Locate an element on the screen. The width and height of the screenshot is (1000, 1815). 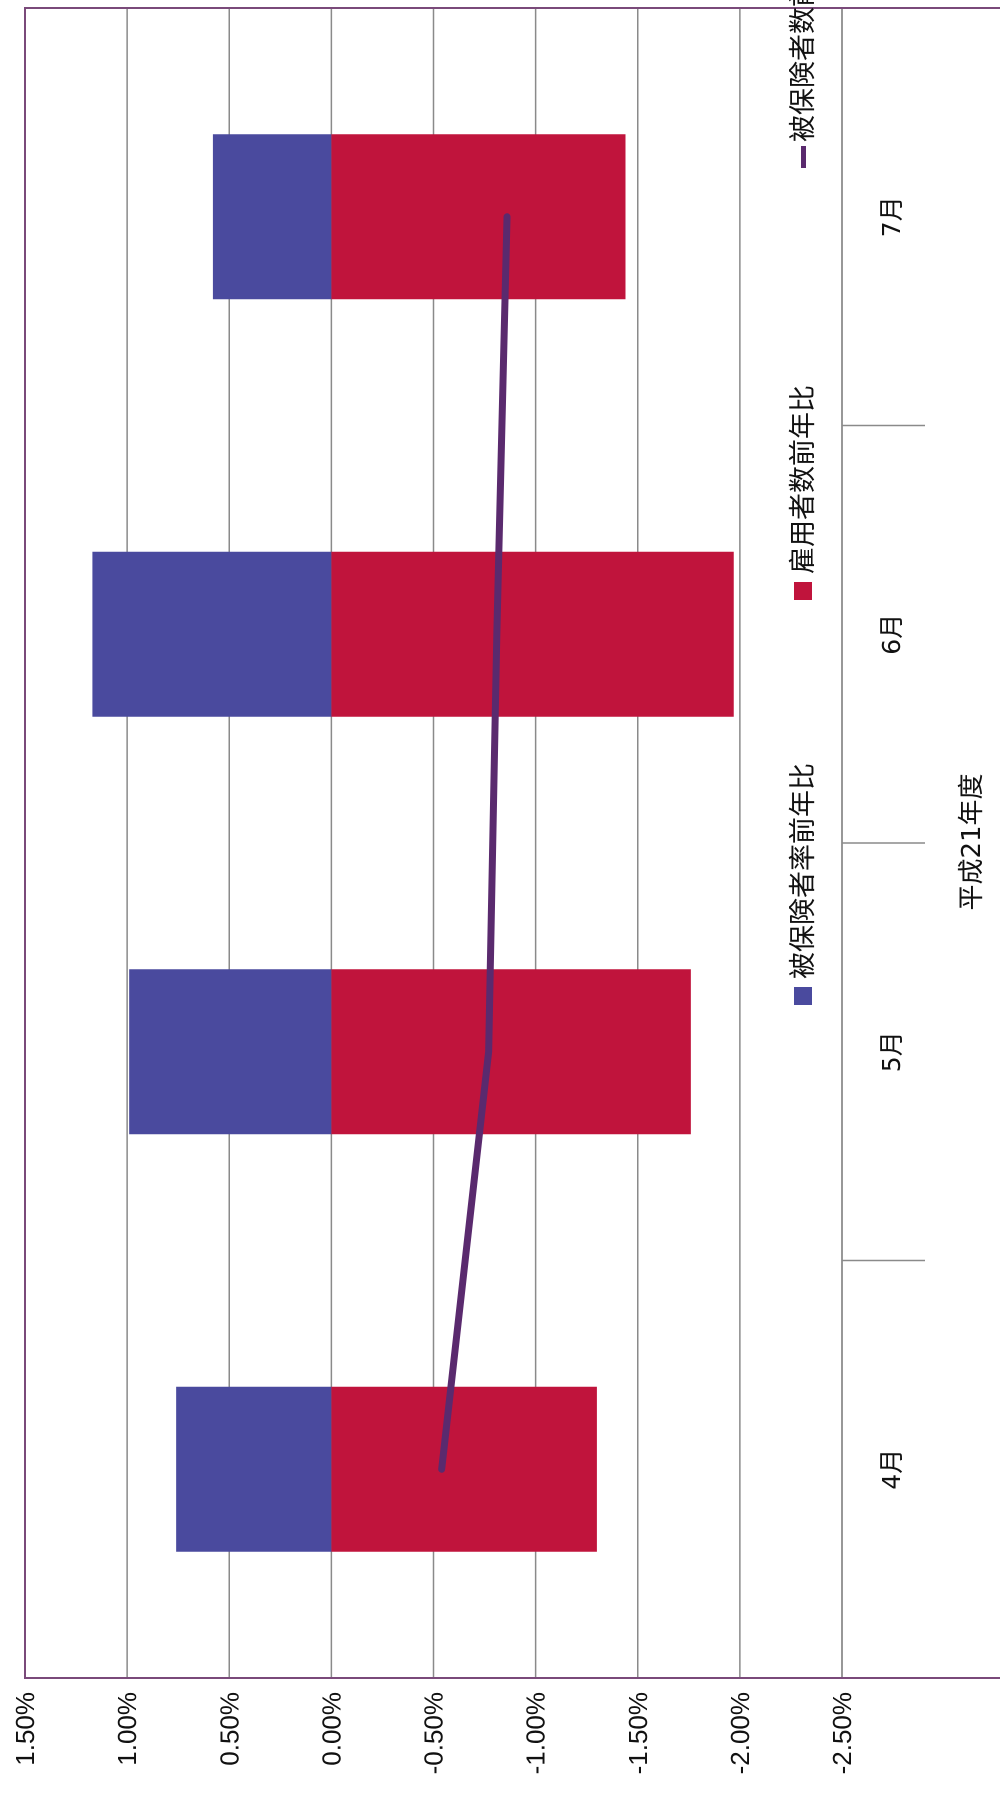
category-label: 5月 is located at coordinates (891, 1051).